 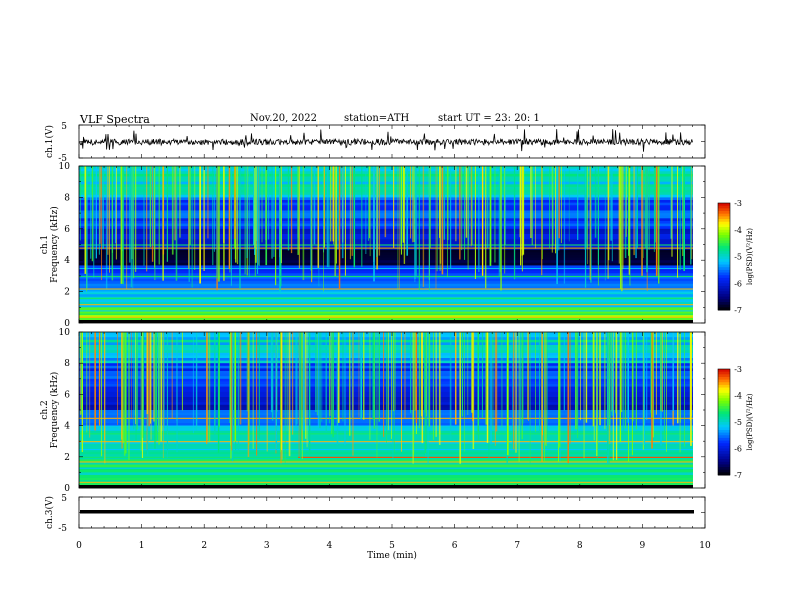 I want to click on y-tick-label: 0, so click(x=67, y=489).